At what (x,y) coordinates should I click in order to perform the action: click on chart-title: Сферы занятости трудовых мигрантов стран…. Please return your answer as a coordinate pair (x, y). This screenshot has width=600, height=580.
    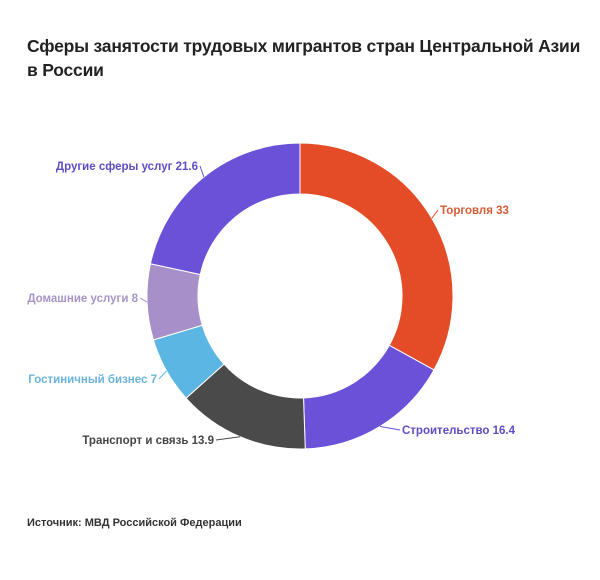
    Looking at the image, I should click on (304, 58).